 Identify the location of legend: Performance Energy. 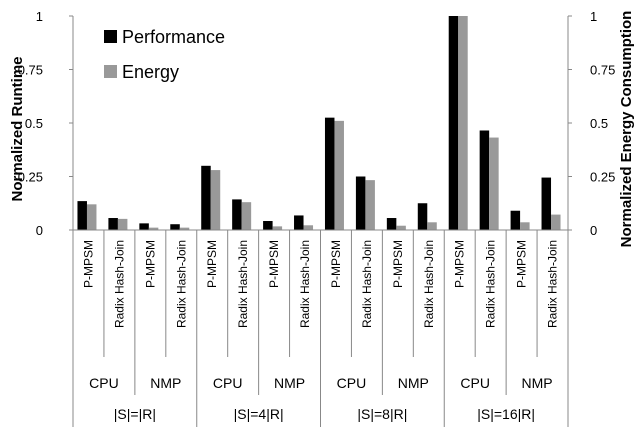
(164, 54).